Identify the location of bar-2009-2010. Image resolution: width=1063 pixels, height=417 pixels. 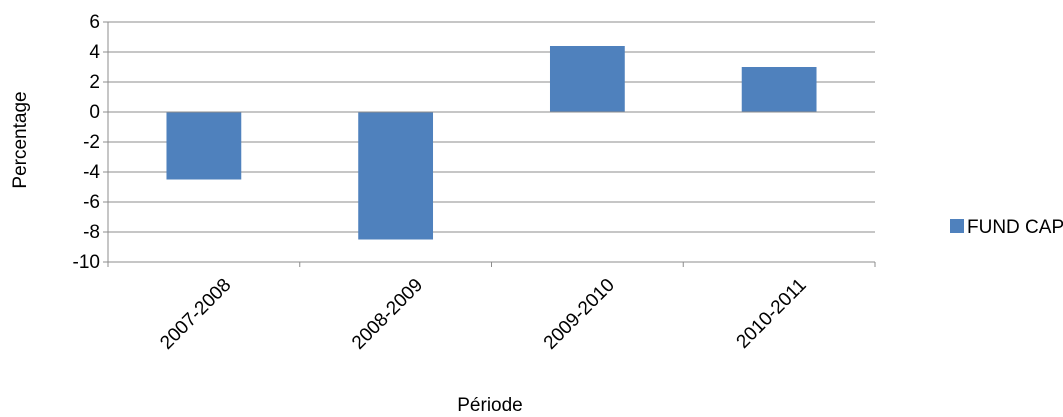
(587, 79).